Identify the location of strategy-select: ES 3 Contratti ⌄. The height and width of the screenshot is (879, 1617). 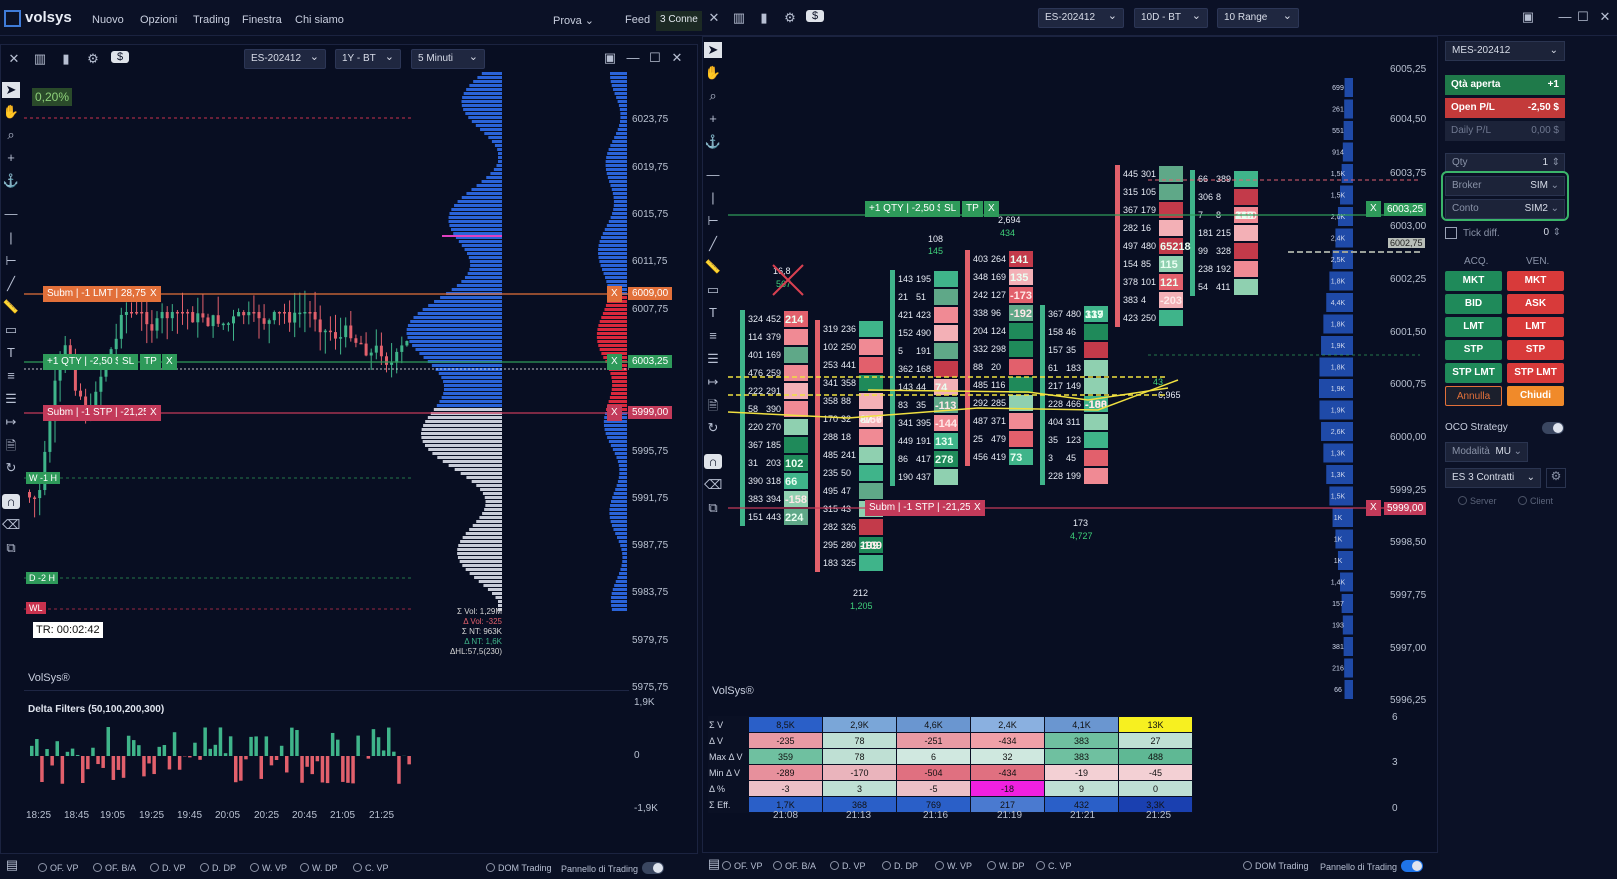
(1493, 478).